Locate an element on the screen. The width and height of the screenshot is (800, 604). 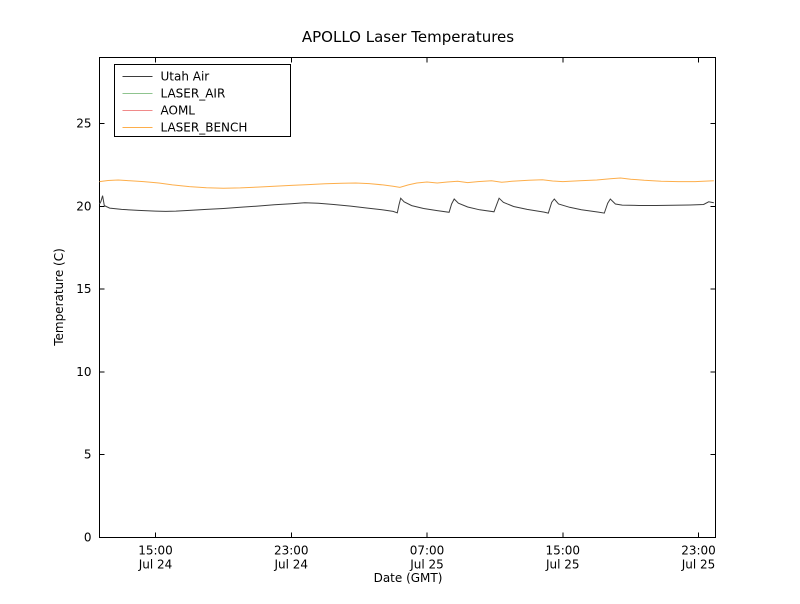
y-axis-label: Temperature (C) is located at coordinates (59, 297).